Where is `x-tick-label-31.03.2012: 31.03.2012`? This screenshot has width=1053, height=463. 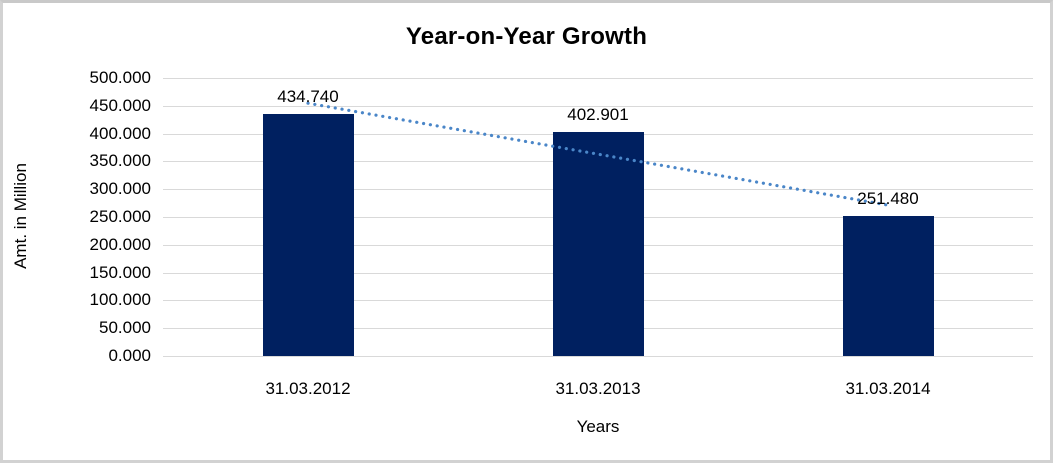
x-tick-label-31.03.2012: 31.03.2012 is located at coordinates (308, 388).